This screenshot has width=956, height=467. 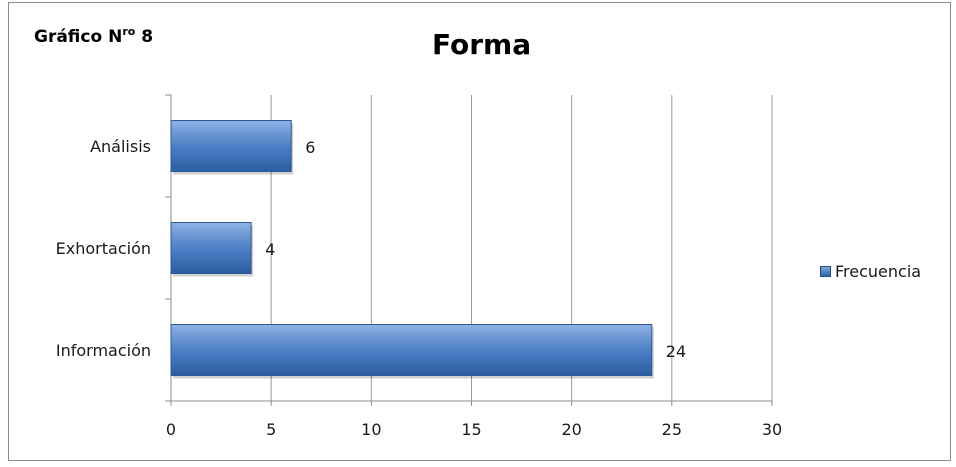 I want to click on data-label: 24, so click(x=676, y=351).